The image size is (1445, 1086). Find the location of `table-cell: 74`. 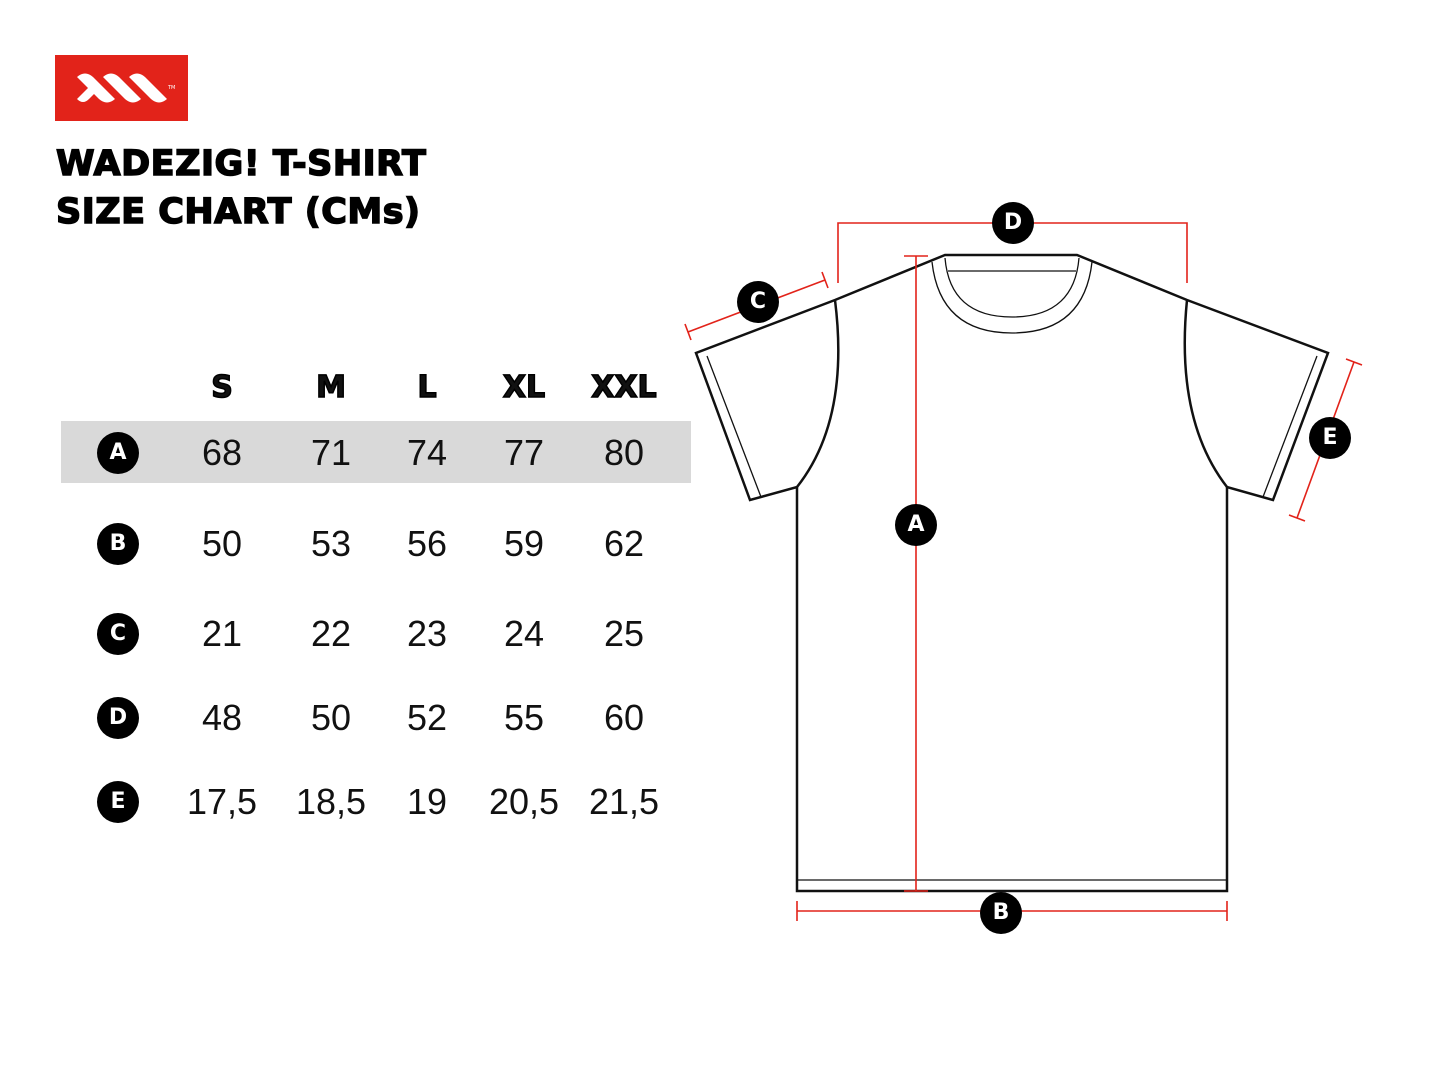

table-cell: 74 is located at coordinates (427, 452).